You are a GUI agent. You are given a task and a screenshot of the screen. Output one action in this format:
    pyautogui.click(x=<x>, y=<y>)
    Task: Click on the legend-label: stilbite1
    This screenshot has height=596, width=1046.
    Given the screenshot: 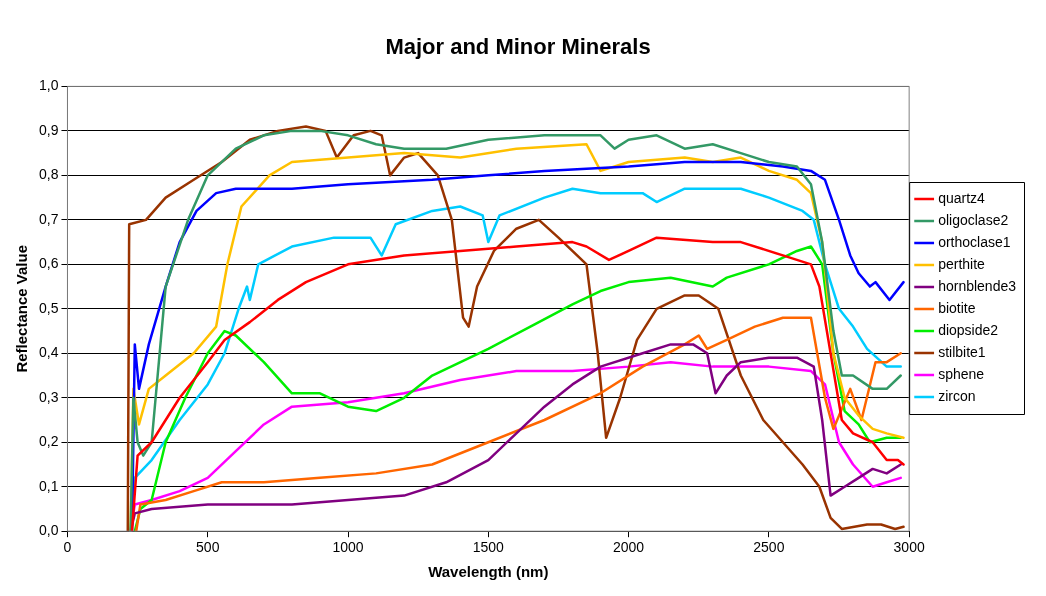 What is the action you would take?
    pyautogui.click(x=962, y=351)
    